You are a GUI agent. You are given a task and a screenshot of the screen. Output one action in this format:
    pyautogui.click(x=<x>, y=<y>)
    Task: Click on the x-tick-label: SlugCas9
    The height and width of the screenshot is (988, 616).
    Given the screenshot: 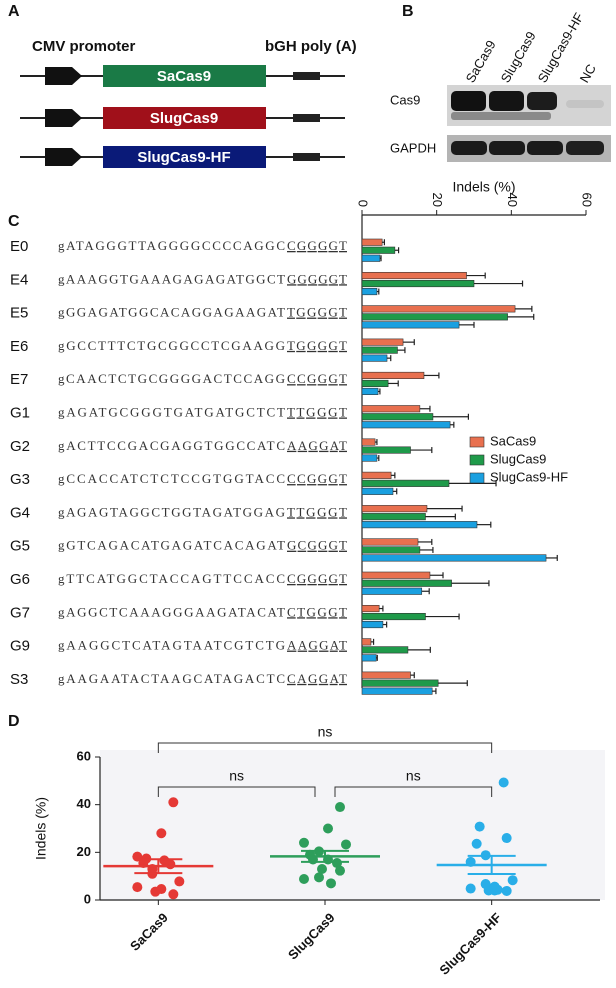 What is the action you would take?
    pyautogui.click(x=311, y=936)
    